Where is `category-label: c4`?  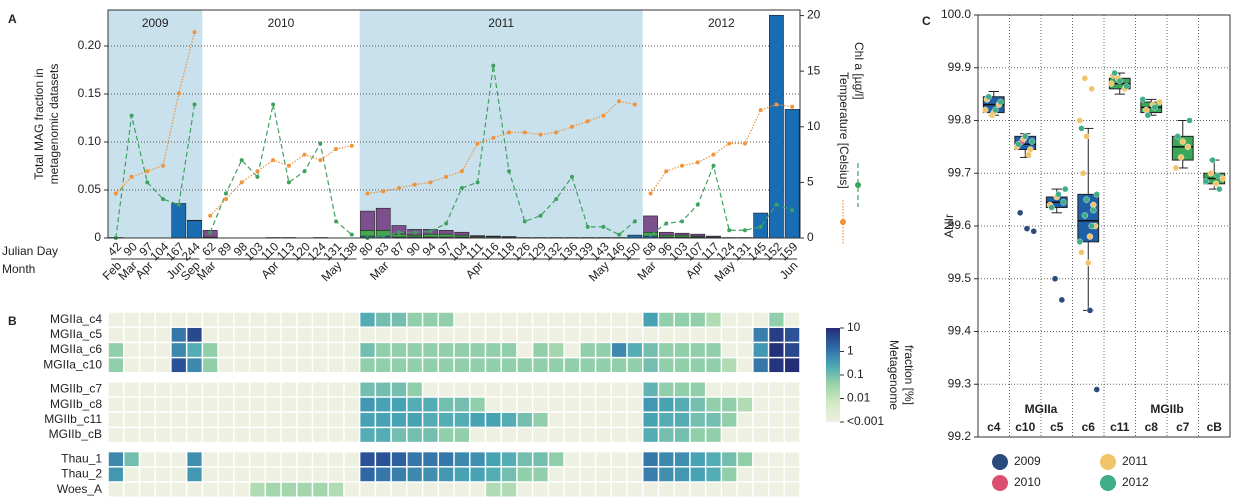
category-label: c4 is located at coordinates (994, 427).